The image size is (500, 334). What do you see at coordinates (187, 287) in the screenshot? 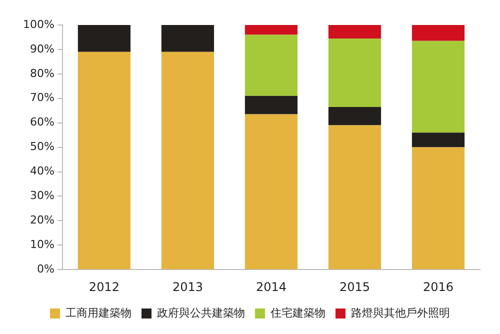
I see `x-tick-label: 2013` at bounding box center [187, 287].